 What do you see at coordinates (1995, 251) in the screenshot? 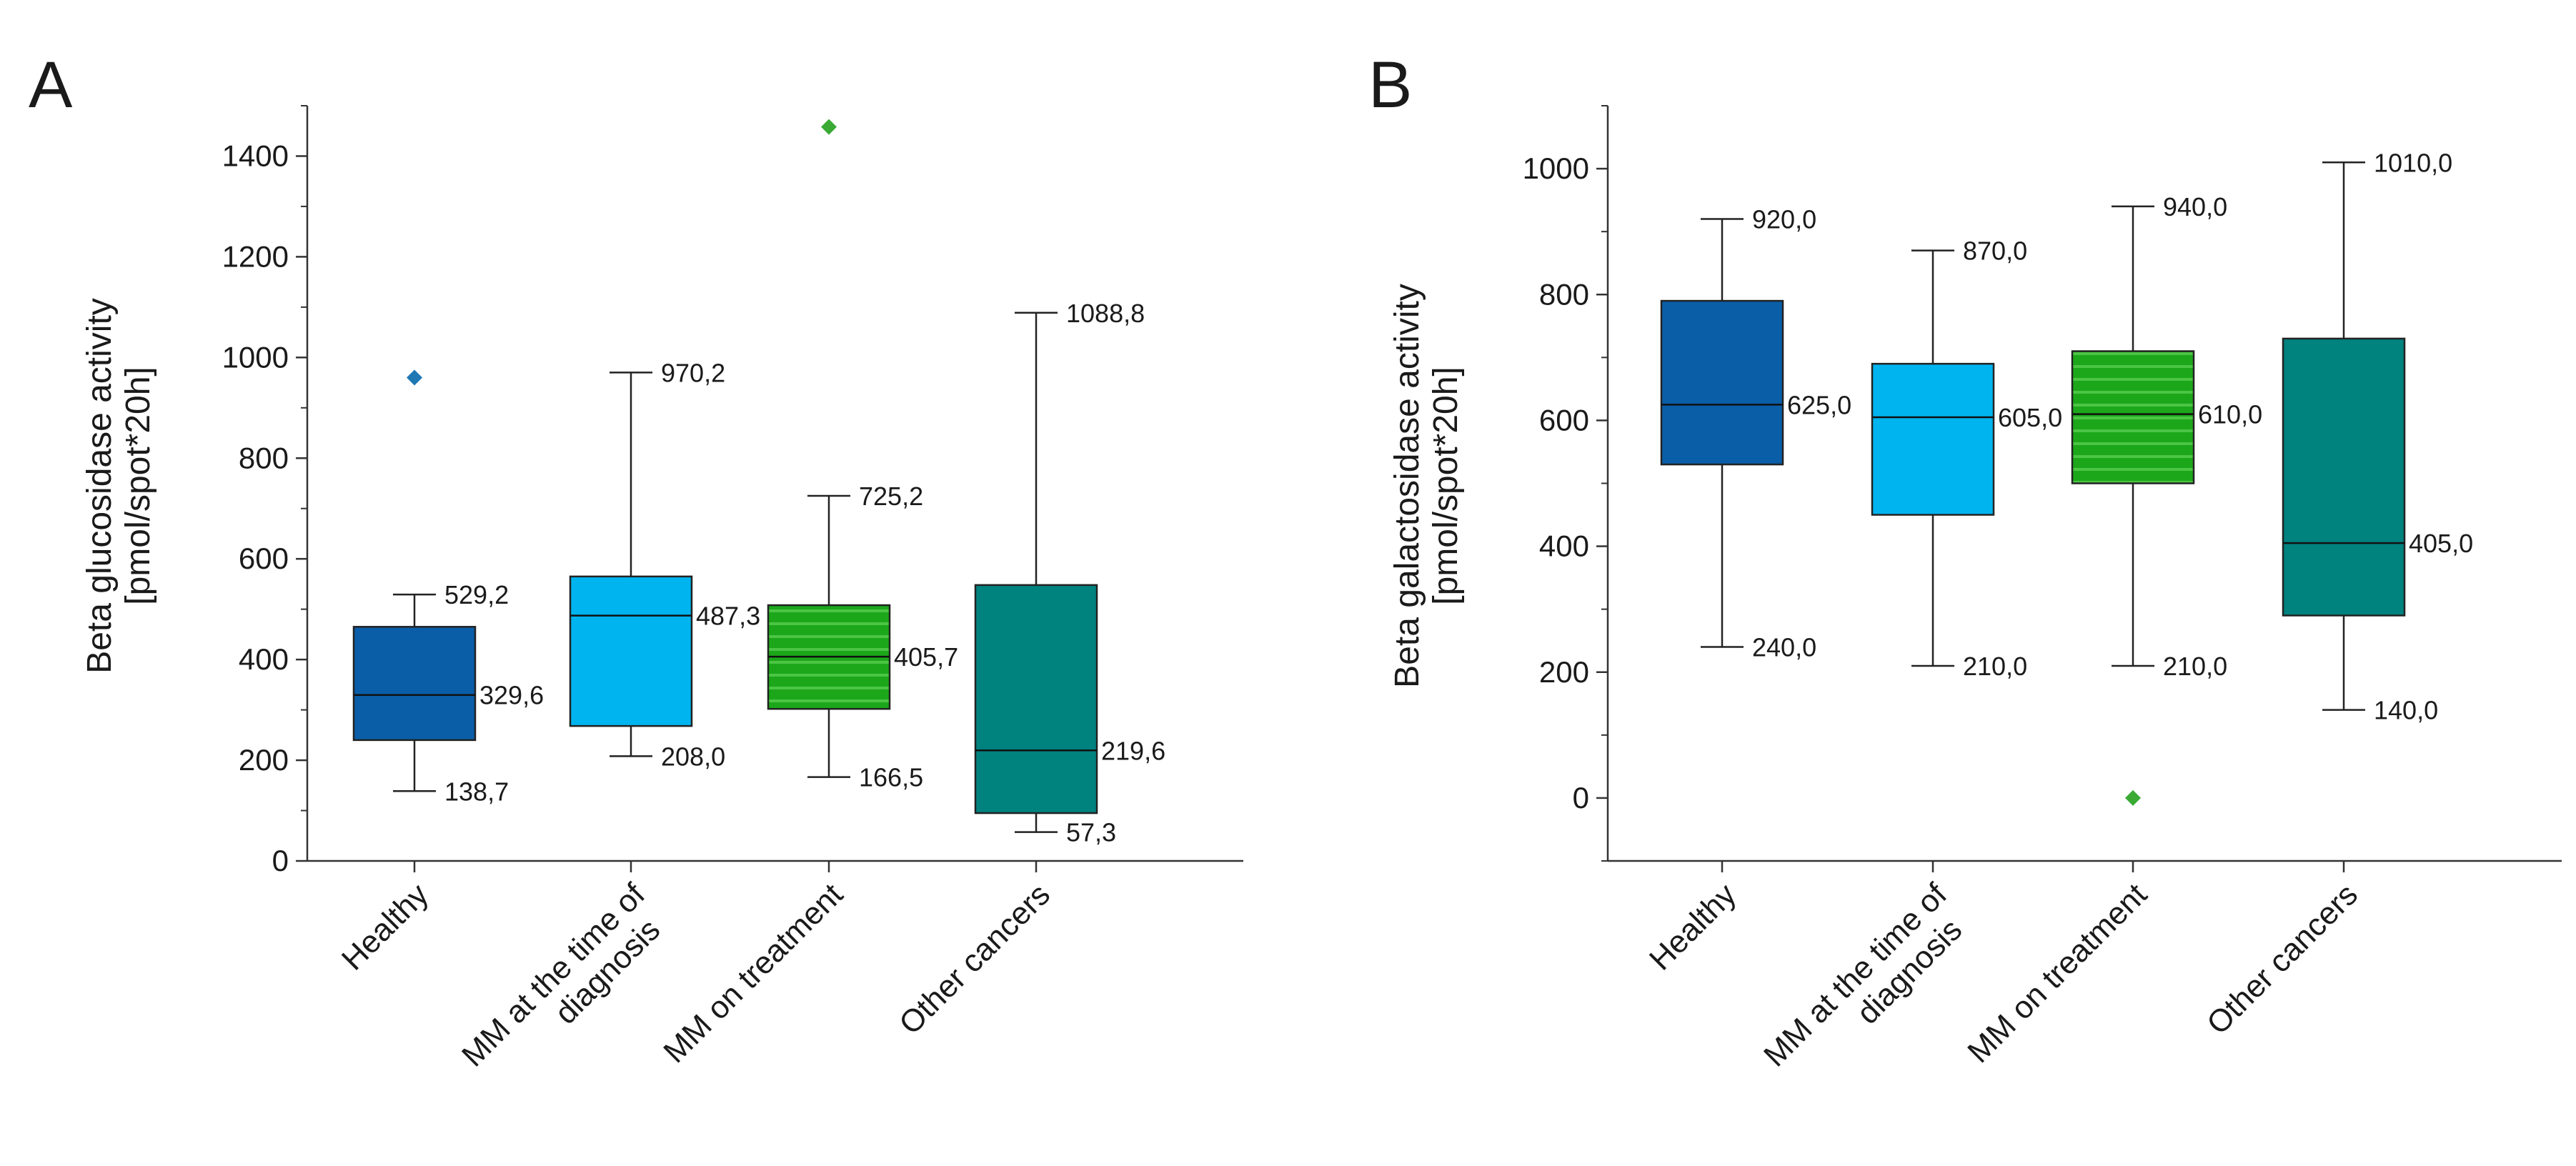
I see `whisker-high-label: 870,0` at bounding box center [1995, 251].